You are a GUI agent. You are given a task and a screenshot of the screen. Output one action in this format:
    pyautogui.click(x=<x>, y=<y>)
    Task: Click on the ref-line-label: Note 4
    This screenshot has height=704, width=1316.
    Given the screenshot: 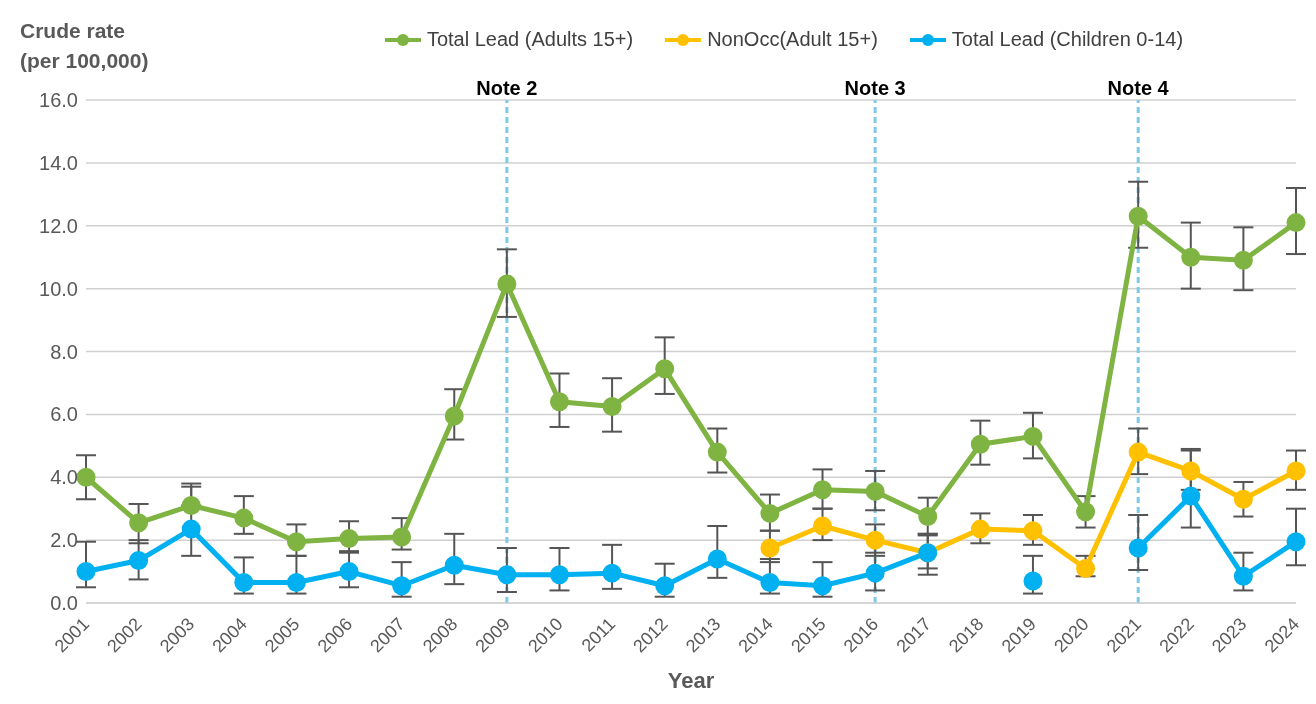 What is the action you would take?
    pyautogui.click(x=1138, y=88)
    